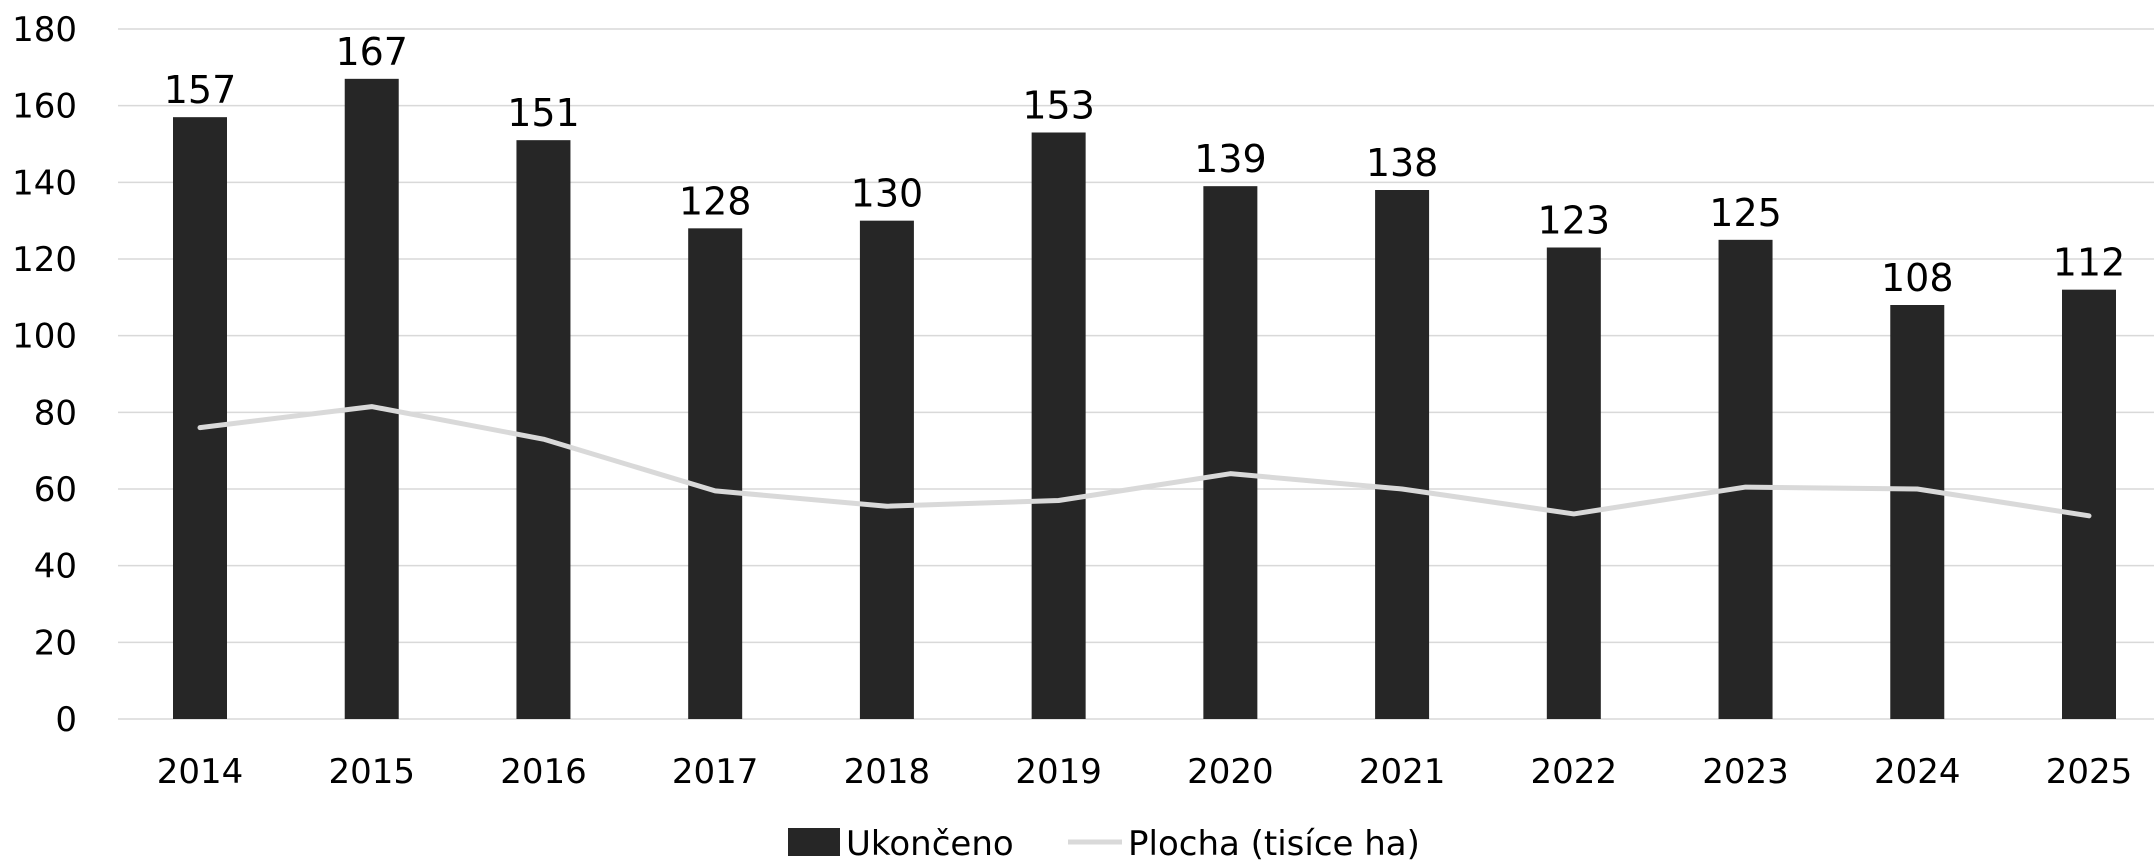 This screenshot has width=2154, height=866. What do you see at coordinates (1745, 213) in the screenshot?
I see `bar-data-label: 125` at bounding box center [1745, 213].